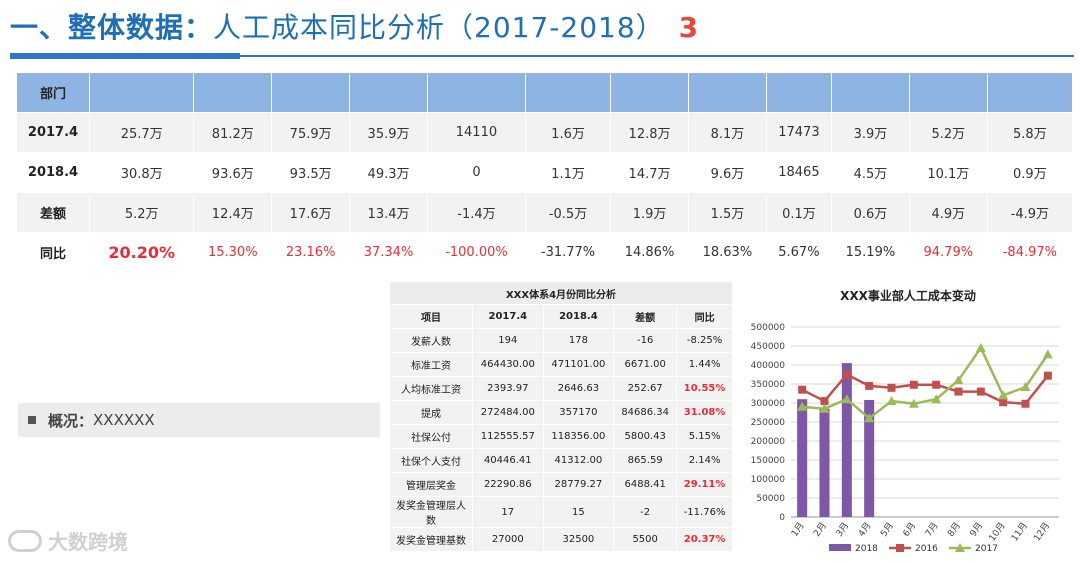 The image size is (1080, 563). What do you see at coordinates (704, 412) in the screenshot?
I see `table-cell: 31.08%` at bounding box center [704, 412].